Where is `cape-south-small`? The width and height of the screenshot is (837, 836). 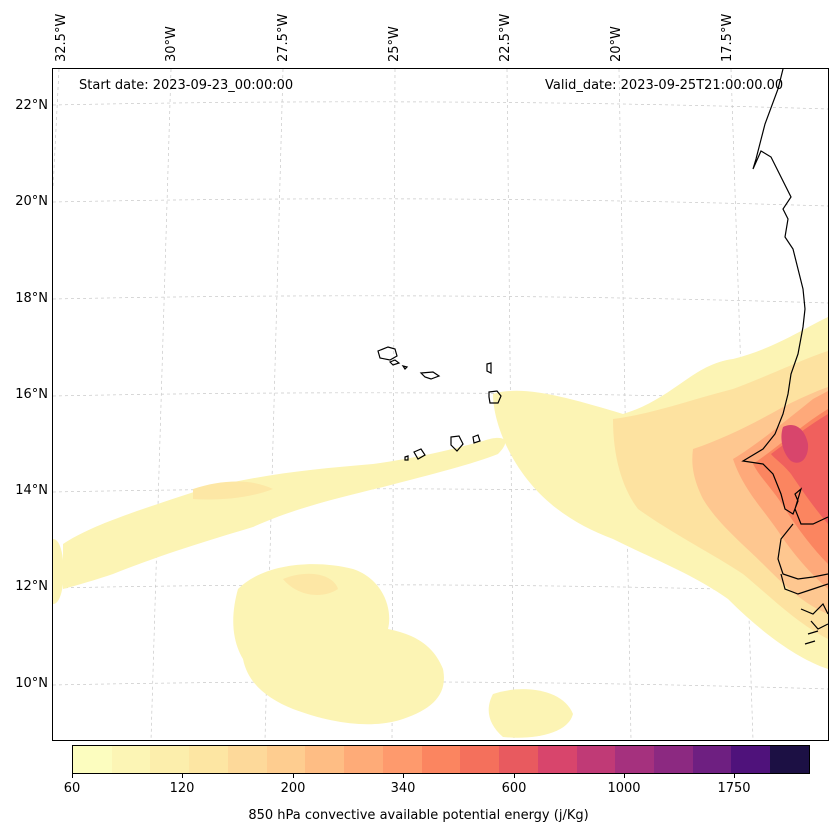 cape-south-small is located at coordinates (530, 713).